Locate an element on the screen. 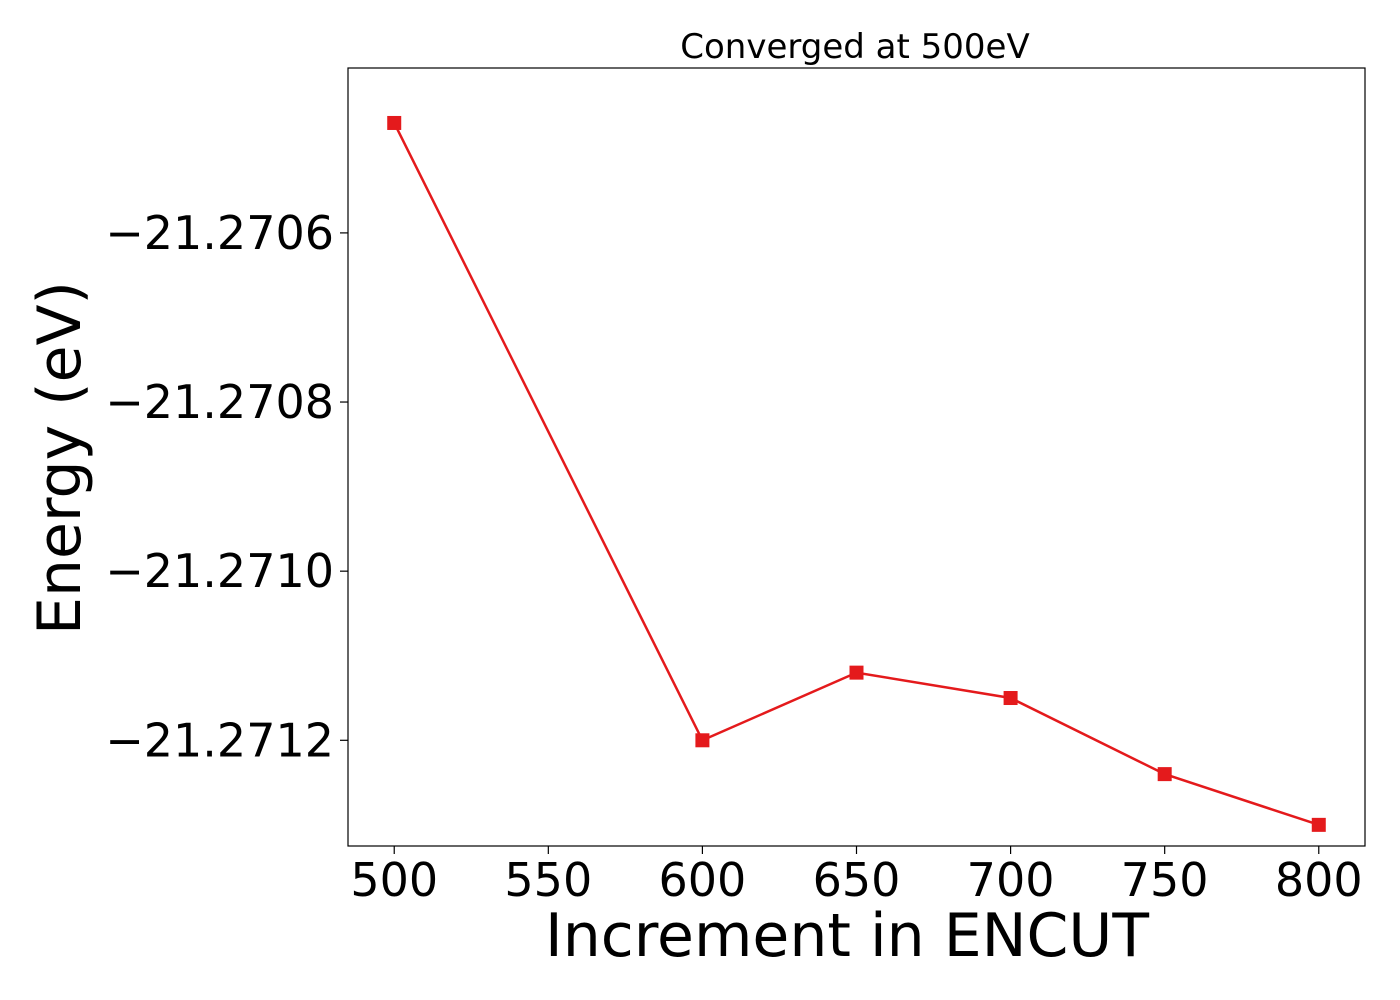 This screenshot has height=1000, width=1400. y-tick-label: −21.2712 is located at coordinates (219, 740).